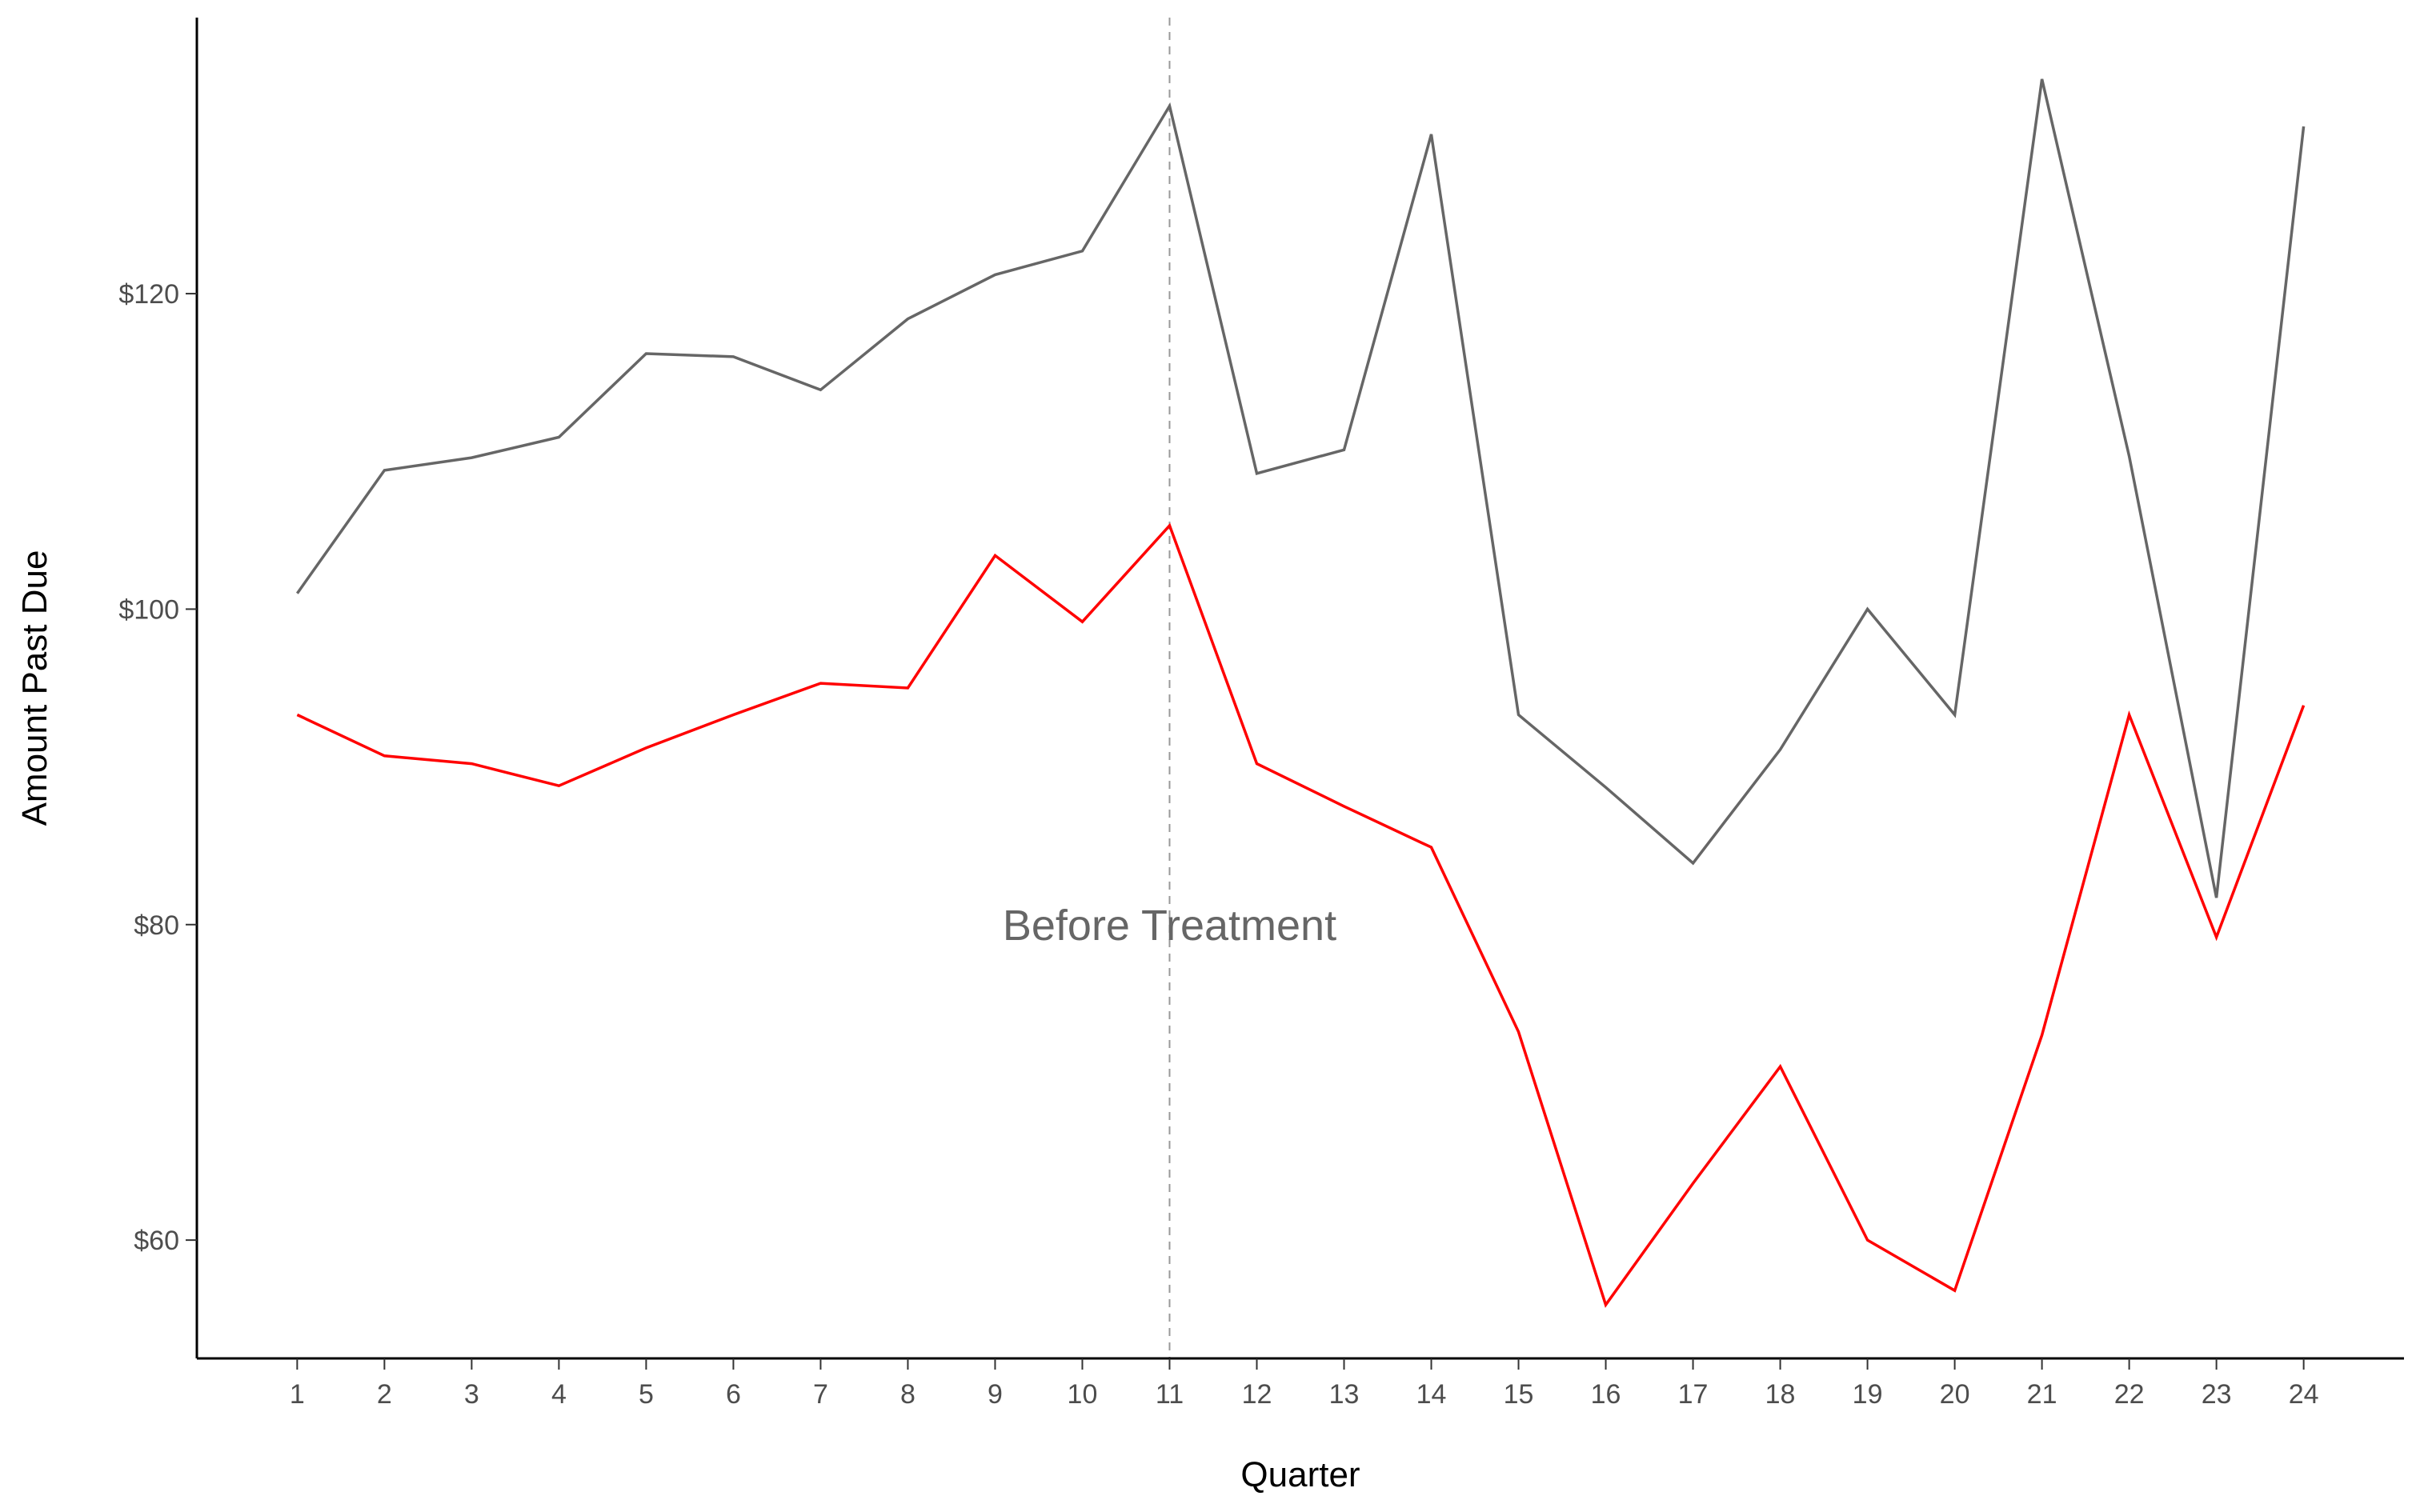  What do you see at coordinates (820, 1394) in the screenshot?
I see `x-tick-label: 7` at bounding box center [820, 1394].